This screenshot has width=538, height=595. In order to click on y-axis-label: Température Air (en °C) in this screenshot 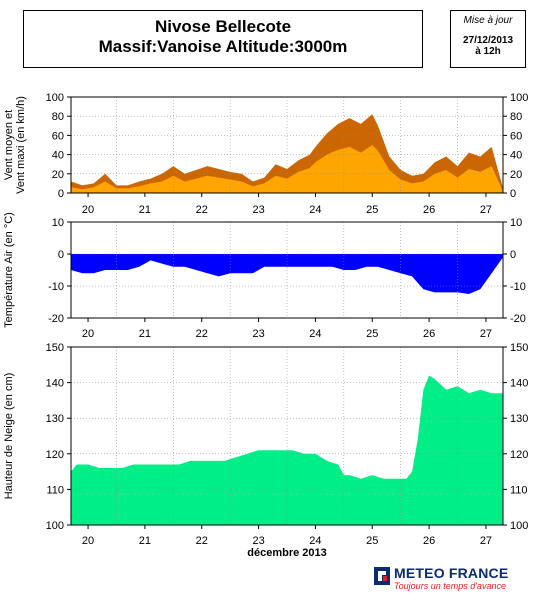, I will do `click(9, 270)`.